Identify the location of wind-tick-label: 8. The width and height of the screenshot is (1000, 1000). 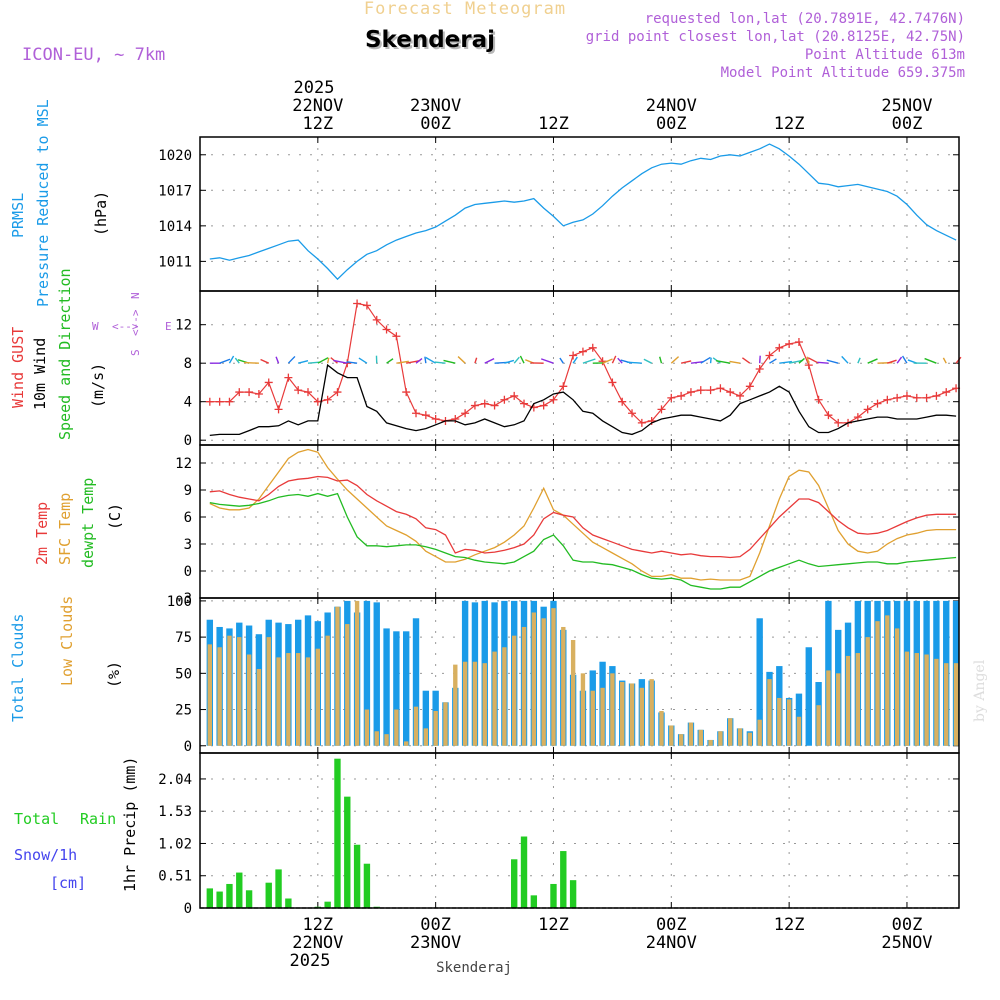
(188, 364).